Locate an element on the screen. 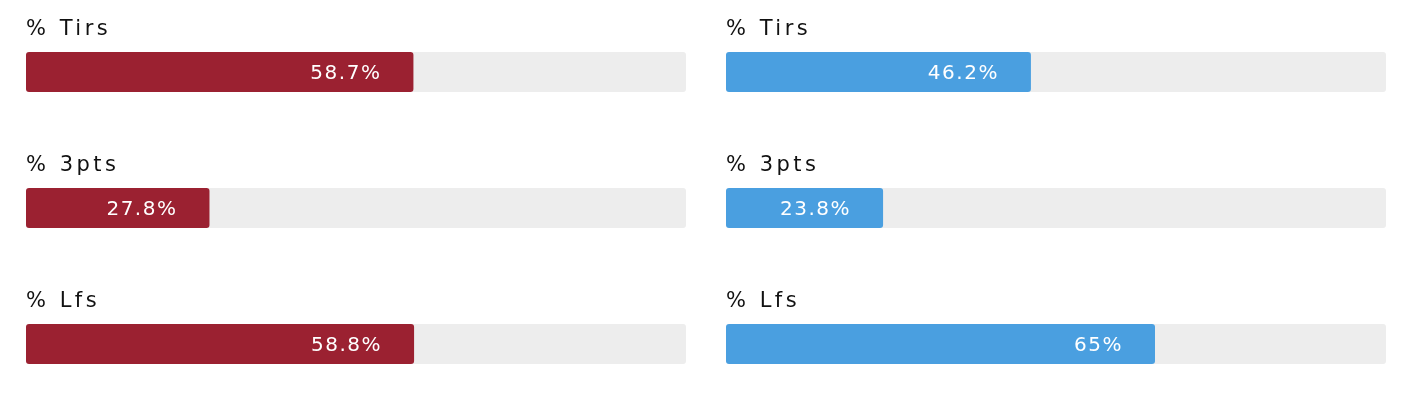 The height and width of the screenshot is (398, 1408). data-label: 58.8% is located at coordinates (347, 344).